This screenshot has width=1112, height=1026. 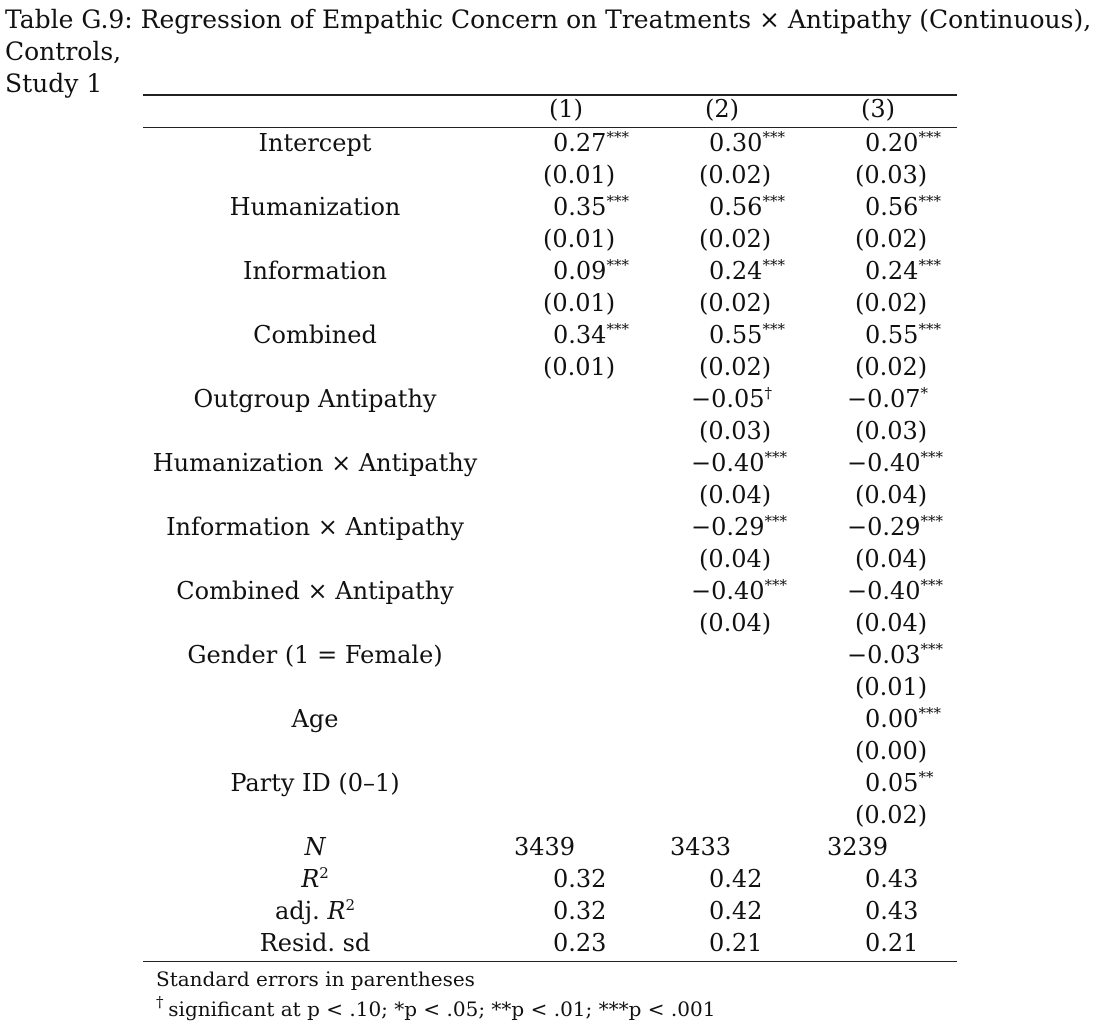 What do you see at coordinates (580, 879) in the screenshot?
I see `stat-value: 0.32` at bounding box center [580, 879].